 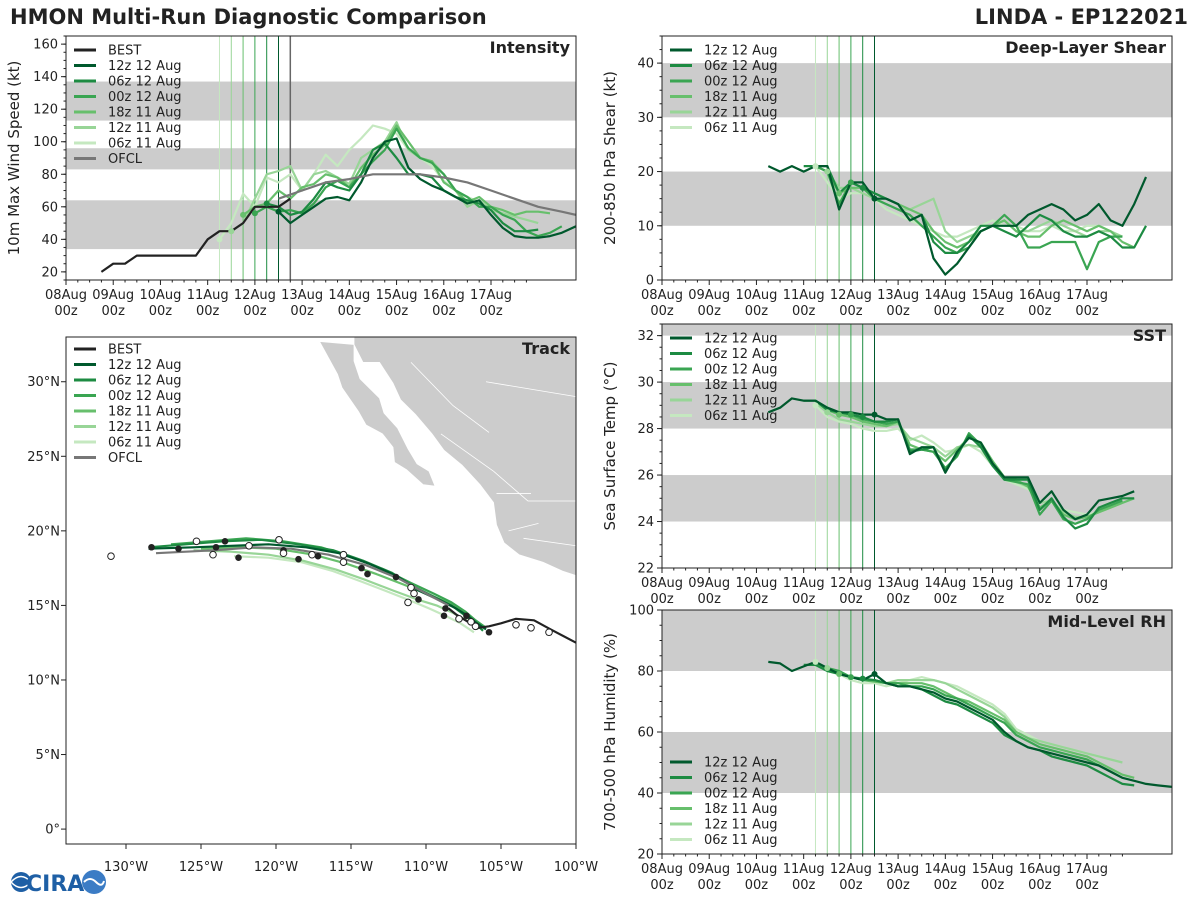 What do you see at coordinates (650, 281) in the screenshot?
I see `y-tick-label: 0` at bounding box center [650, 281].